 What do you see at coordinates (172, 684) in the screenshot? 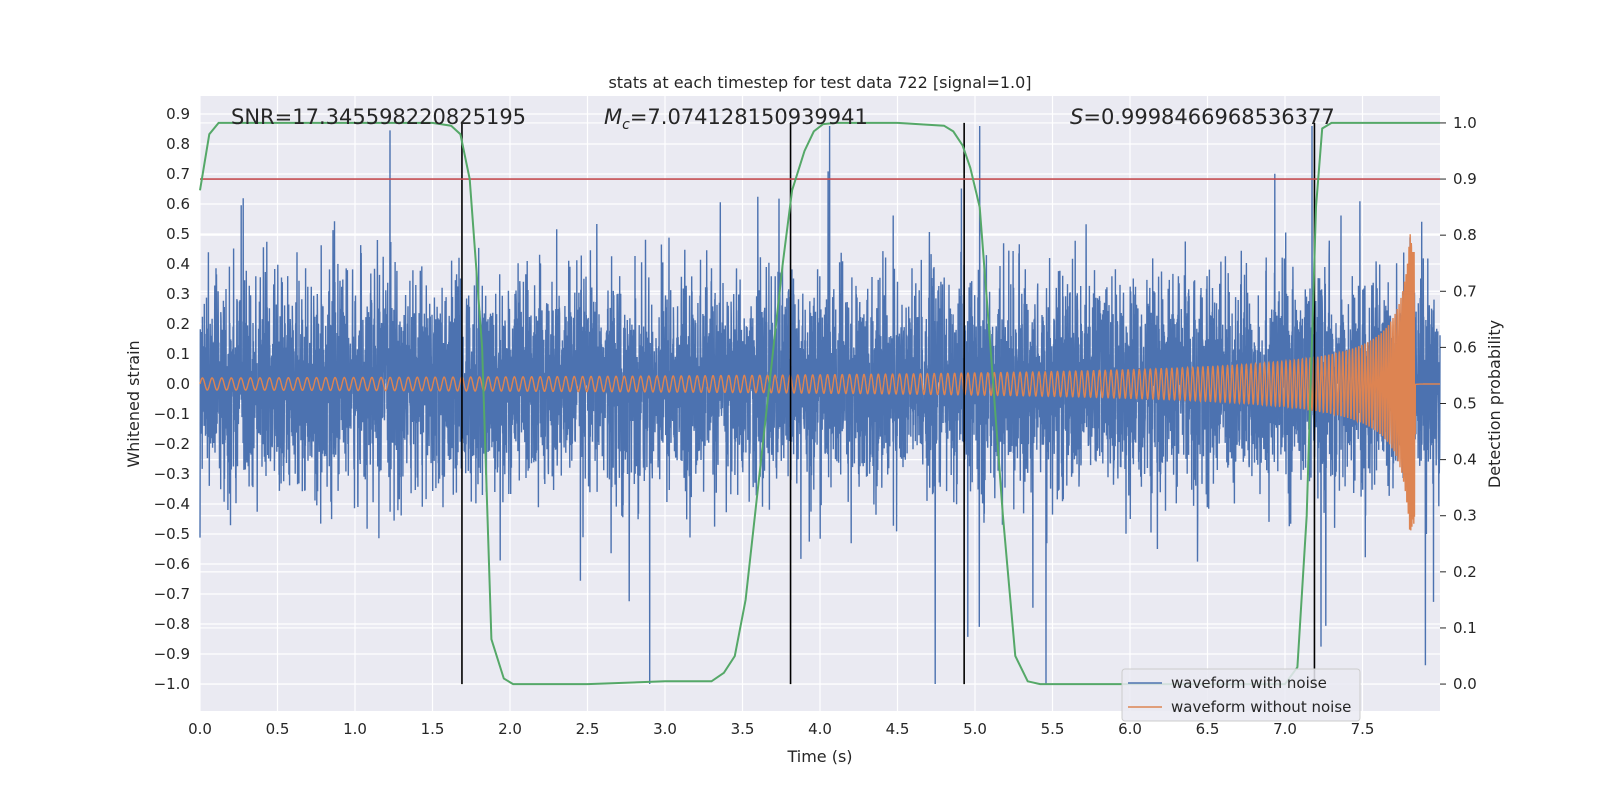
I see `y-tick-label: −1.0` at bounding box center [172, 684].